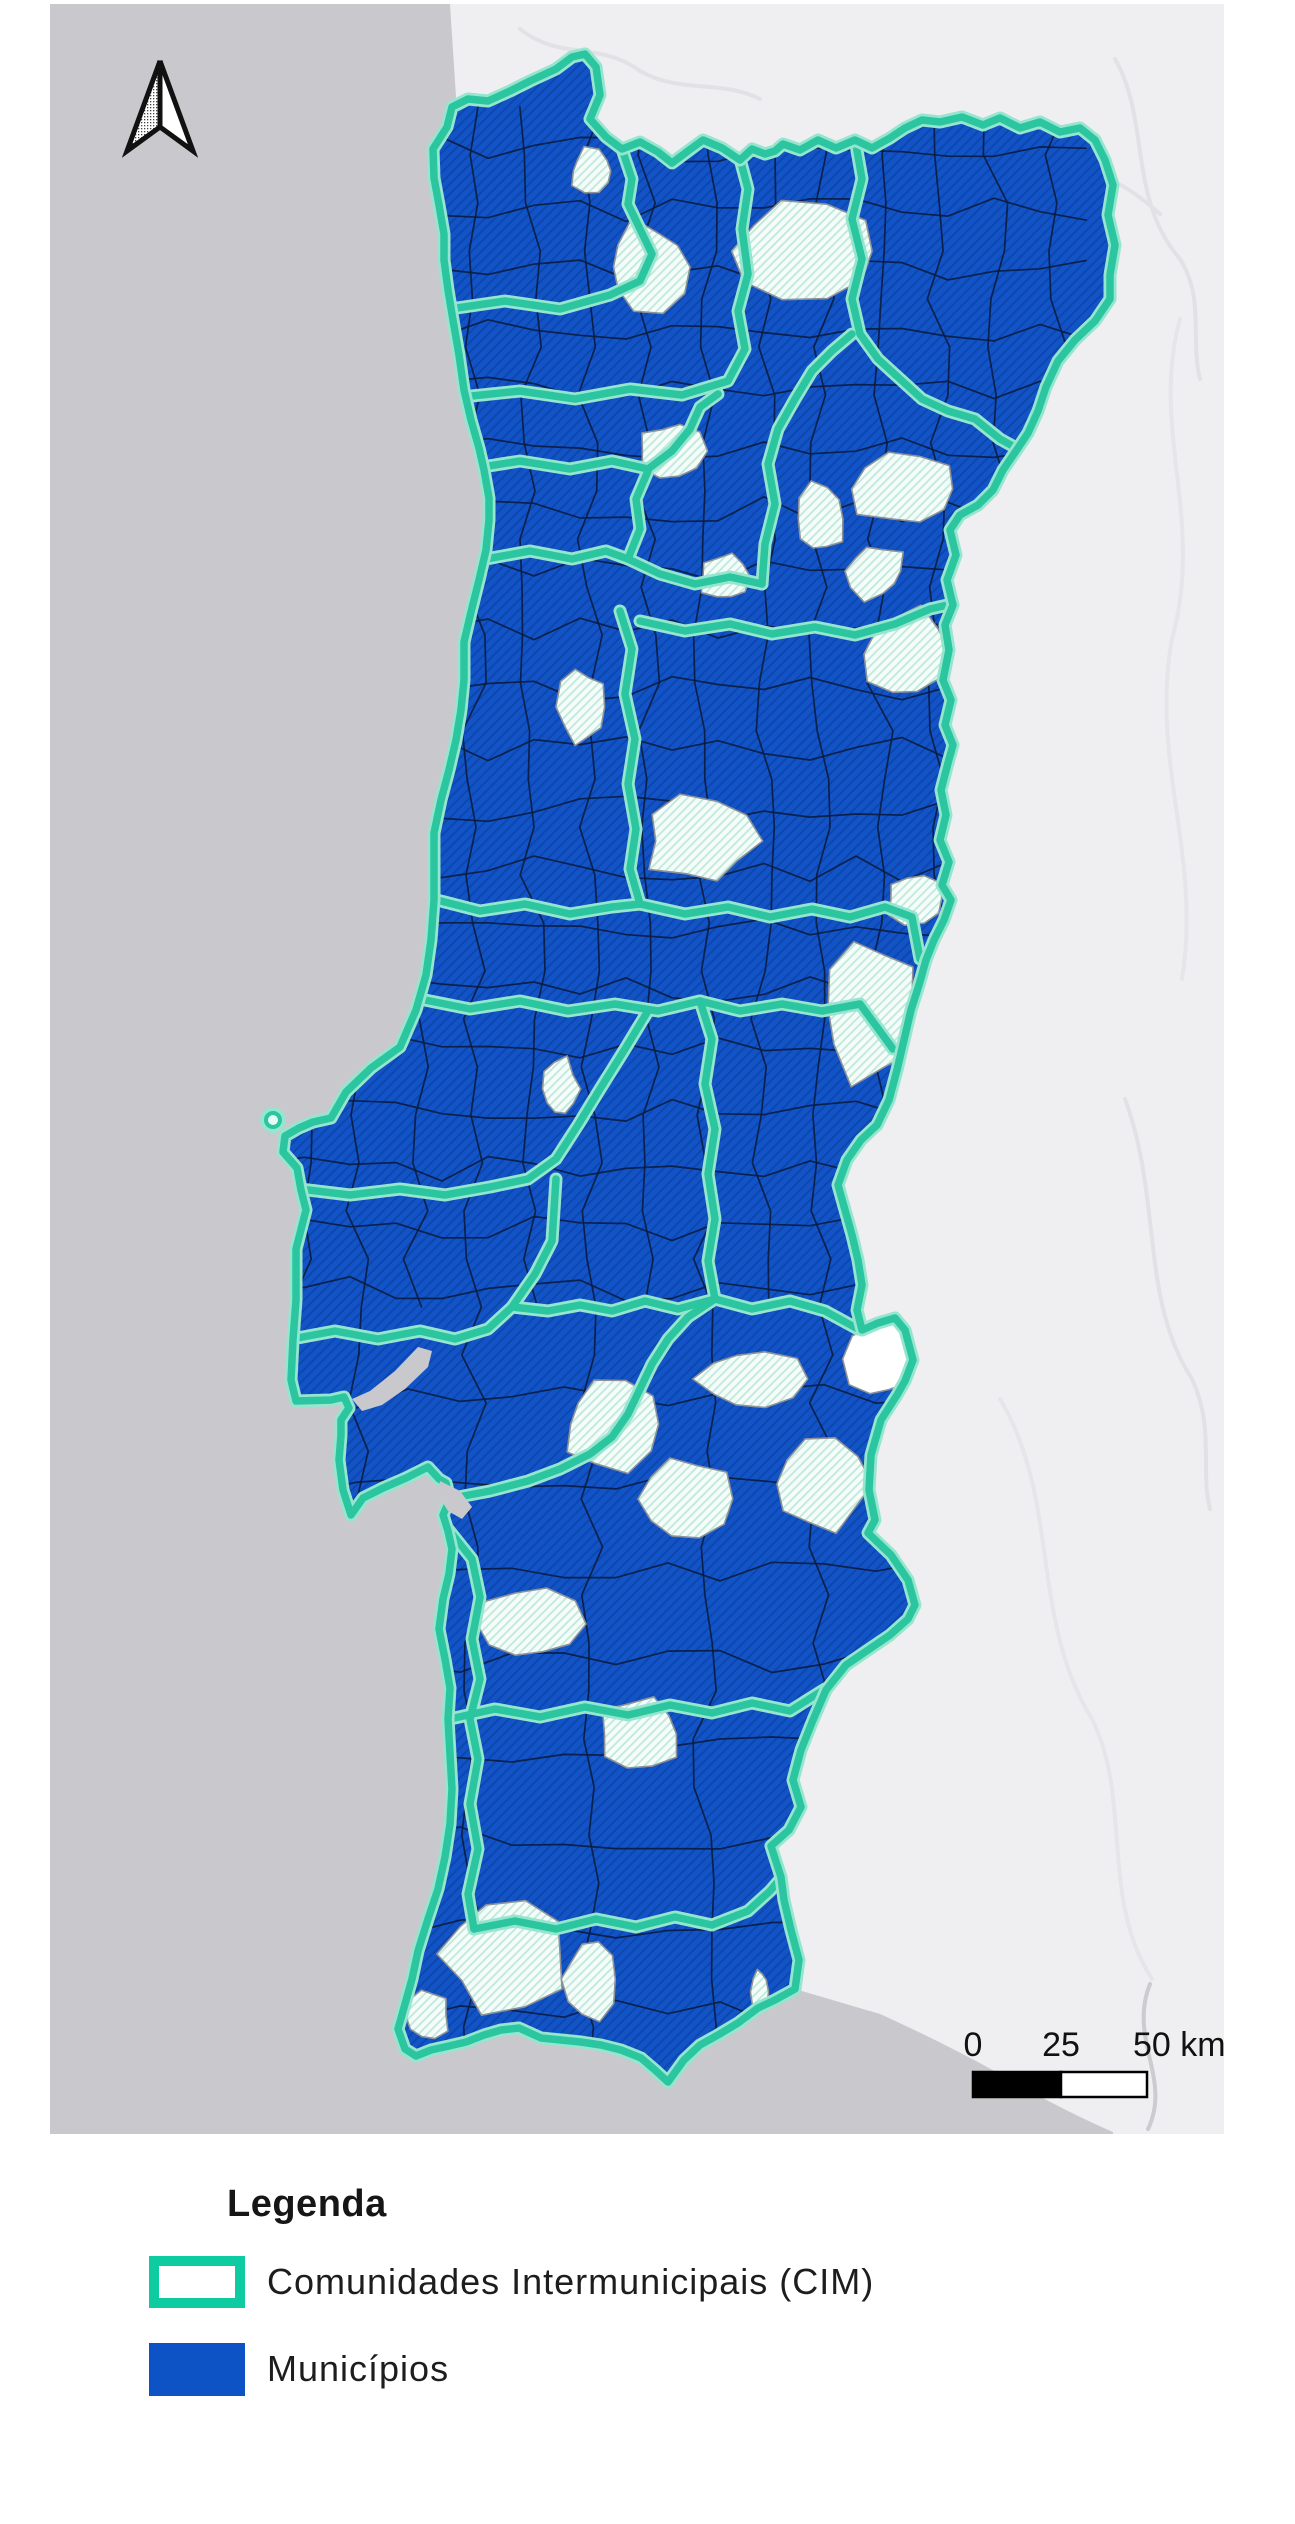 This screenshot has width=1295, height=2524. I want to click on scale-label-50km: 50 km, so click(1178, 2045).